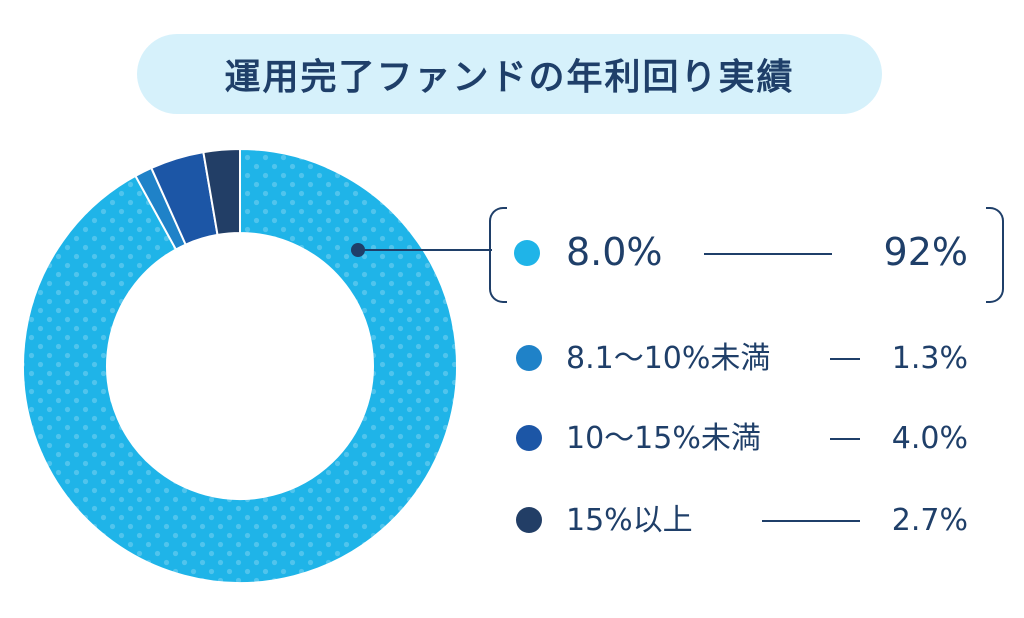  I want to click on title-banner: 運用完了ファンドの年利回り実績, so click(509, 74).